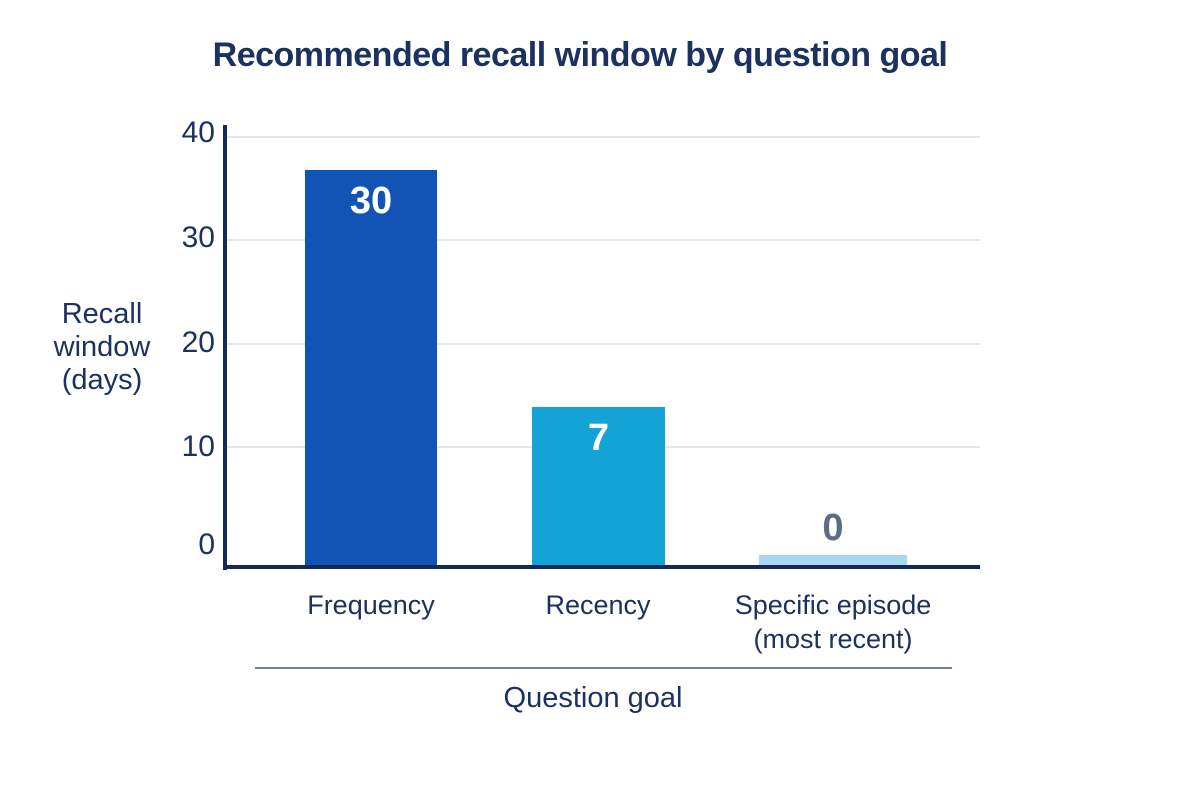 Image resolution: width=1200 pixels, height=800 pixels. I want to click on bar-value-label-recency: 7, so click(598, 438).